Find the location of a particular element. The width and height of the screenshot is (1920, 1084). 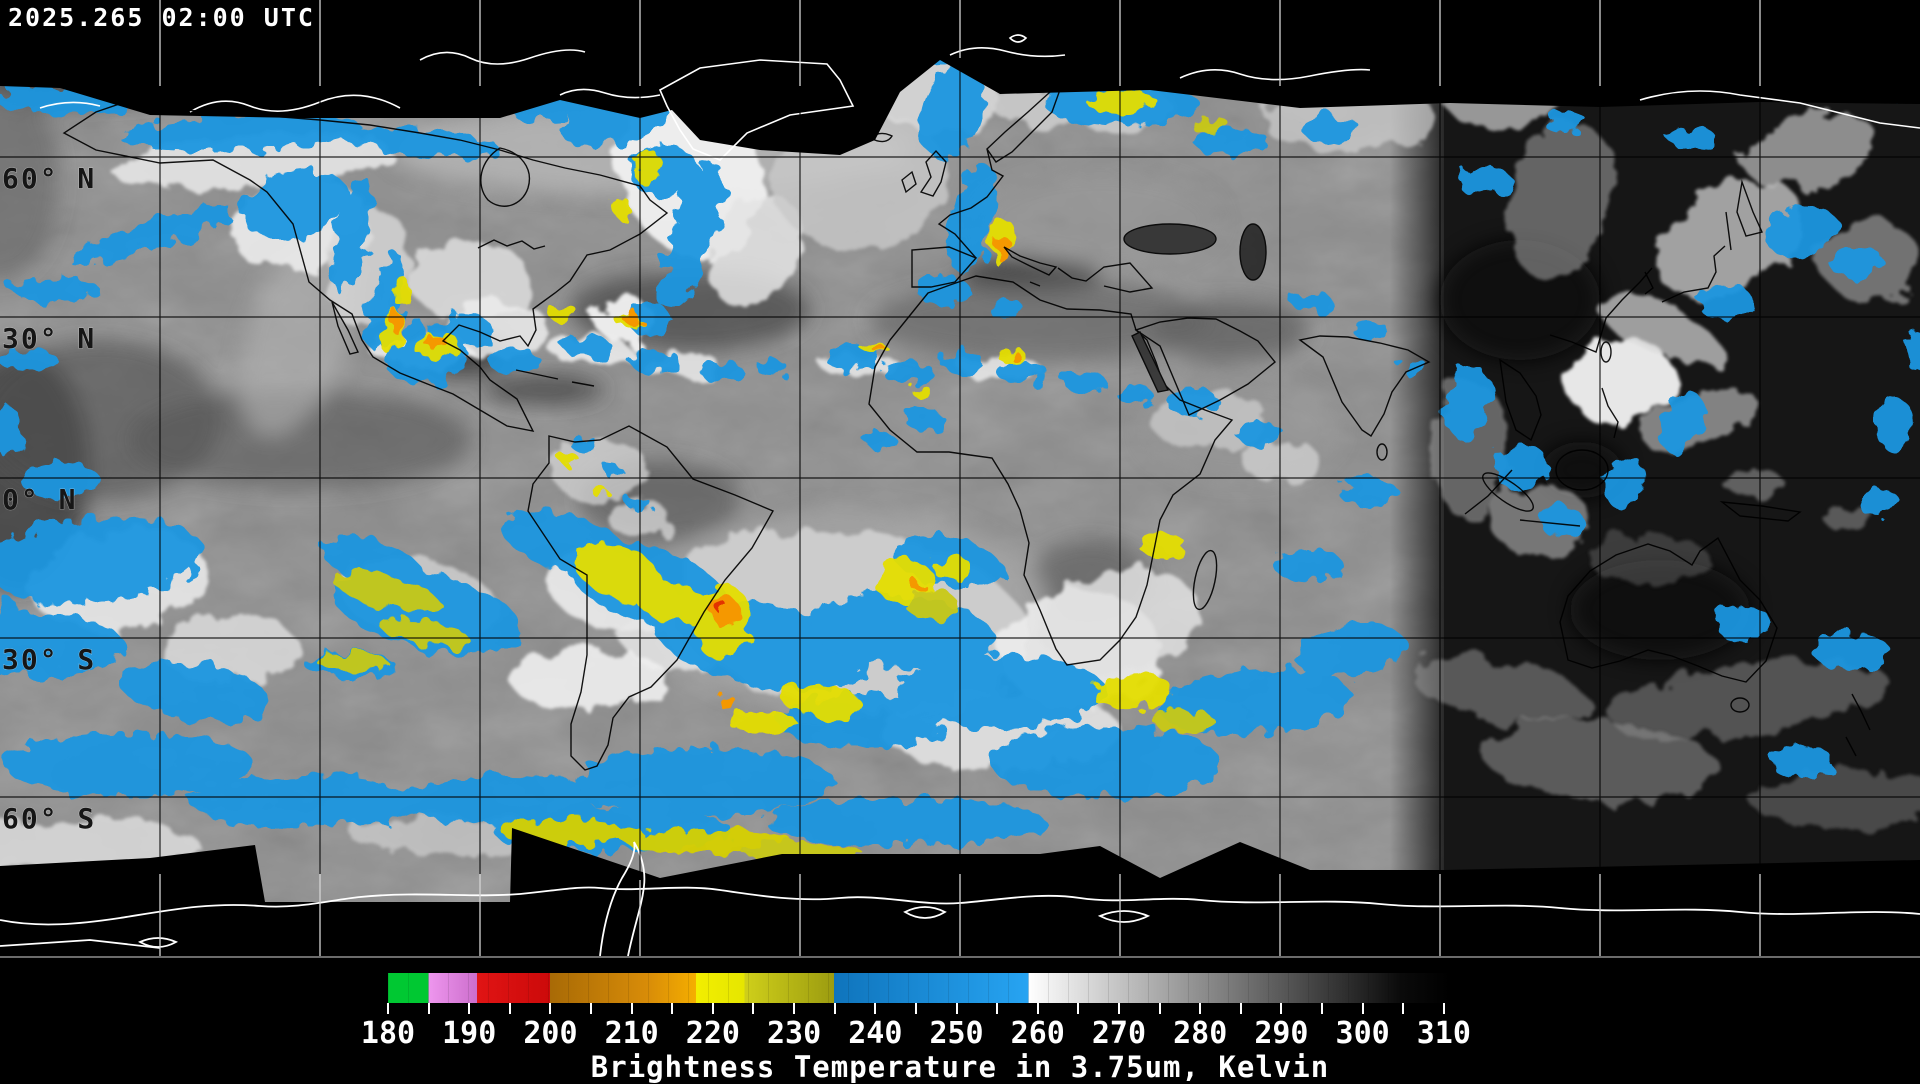

colorbar-caption: Brightness Temperature in 3.75um, Kelvin is located at coordinates (960, 1067).